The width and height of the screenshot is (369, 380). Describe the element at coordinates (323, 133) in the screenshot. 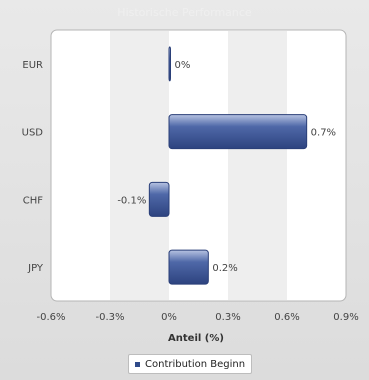

I see `data-label: 0.7%` at that location.